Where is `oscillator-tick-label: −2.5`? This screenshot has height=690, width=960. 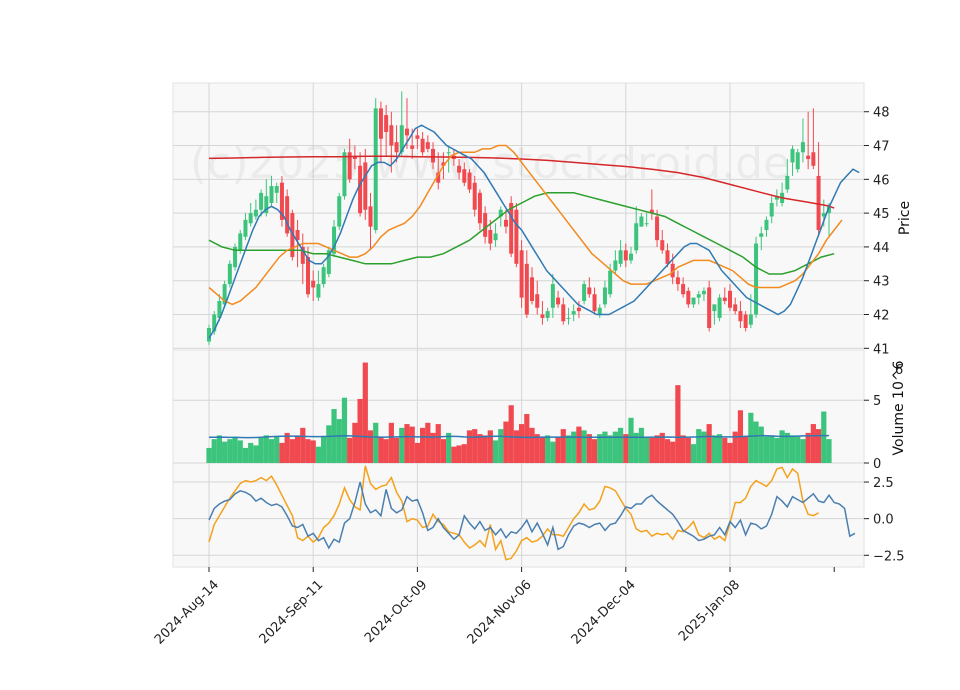
oscillator-tick-label: −2.5 is located at coordinates (889, 556).